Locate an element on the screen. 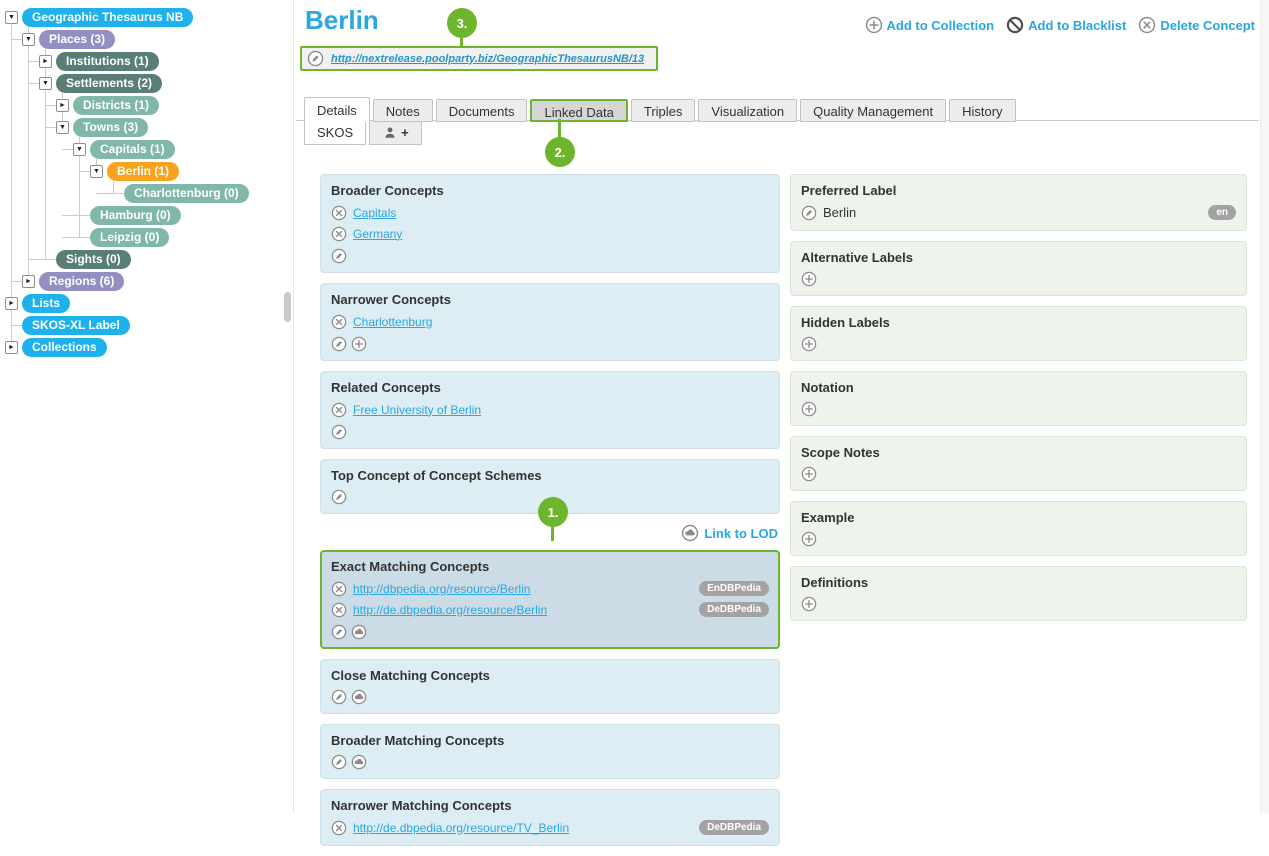 The image size is (1269, 856). action-label: Delete Concept is located at coordinates (1207, 25).